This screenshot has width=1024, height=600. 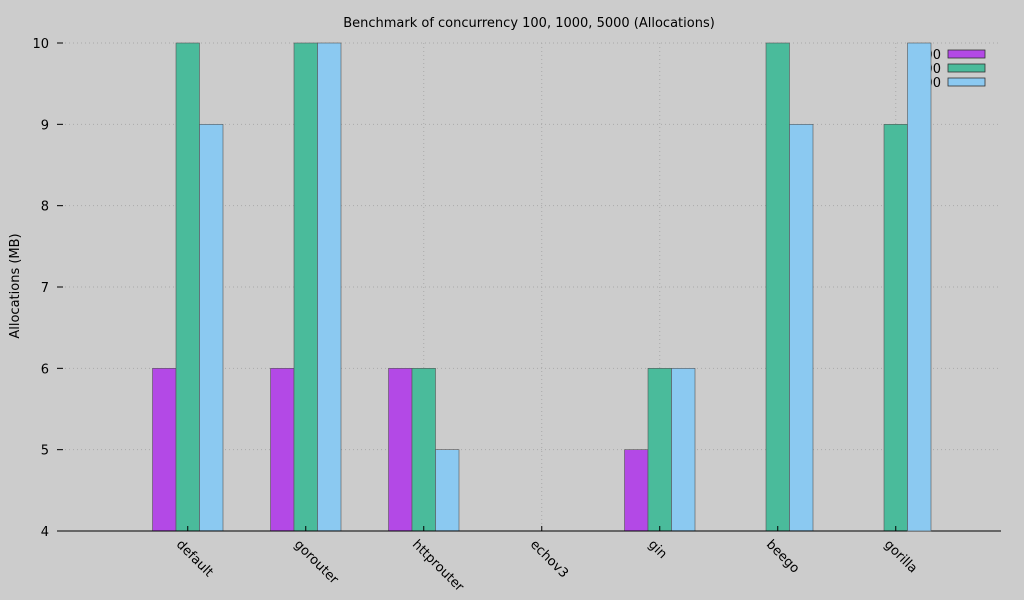 I want to click on bar-default-s3, so click(x=211, y=328).